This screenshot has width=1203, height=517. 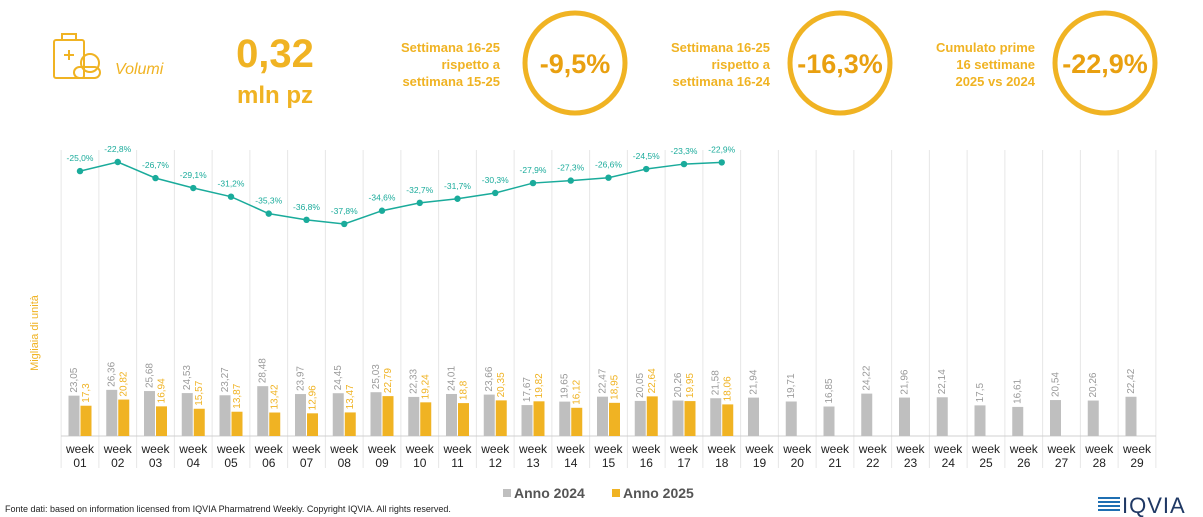 I want to click on bar-label: 22,79, so click(x=388, y=380).